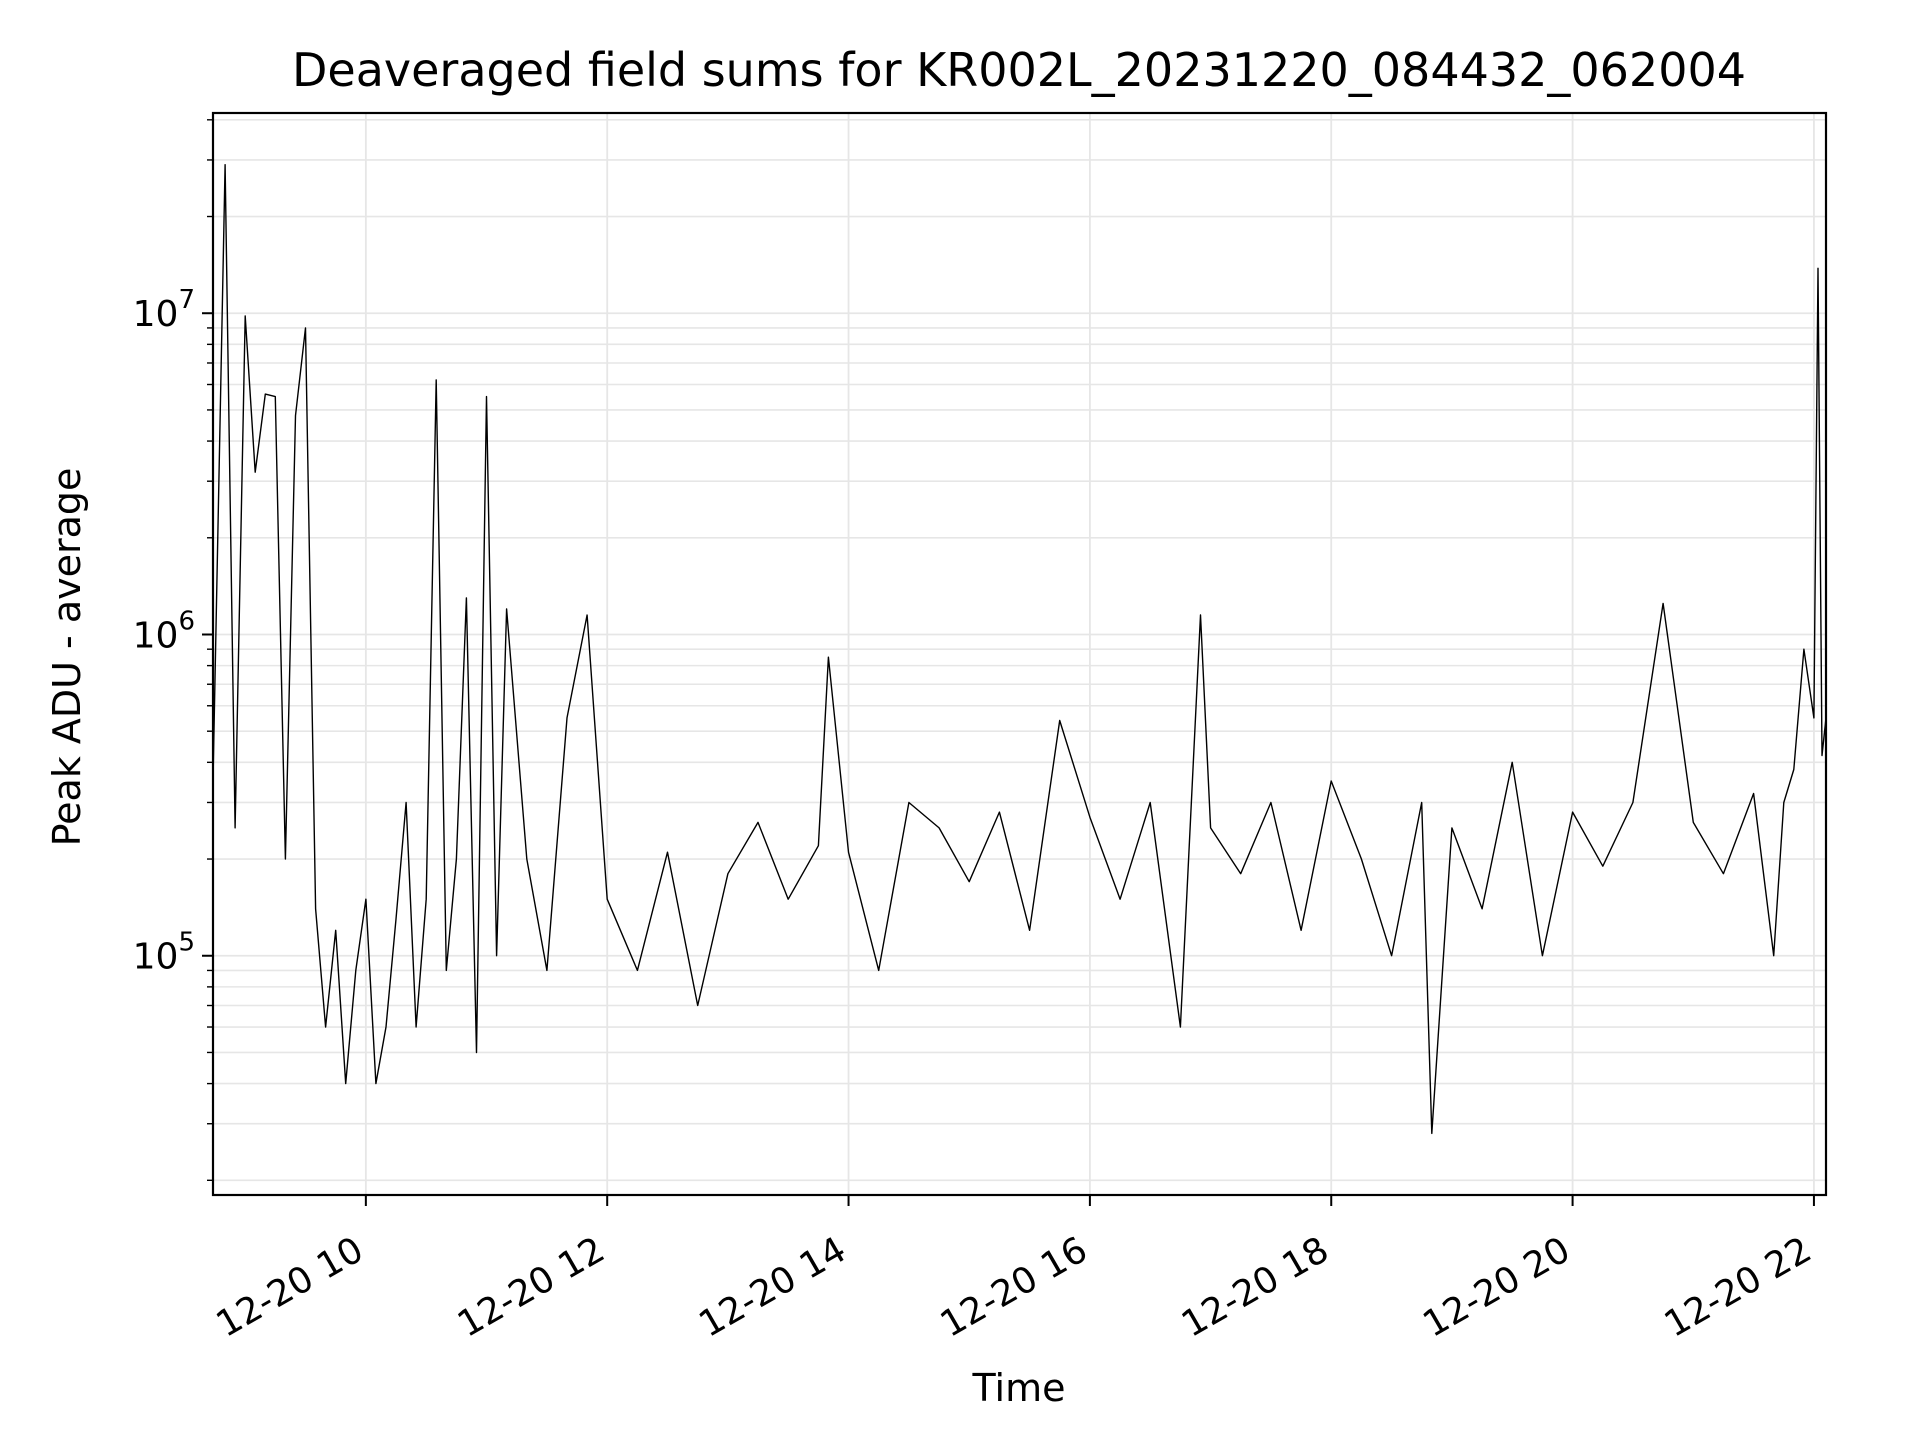  Describe the element at coordinates (1019, 1388) in the screenshot. I see `x-axis-label: Time` at that location.